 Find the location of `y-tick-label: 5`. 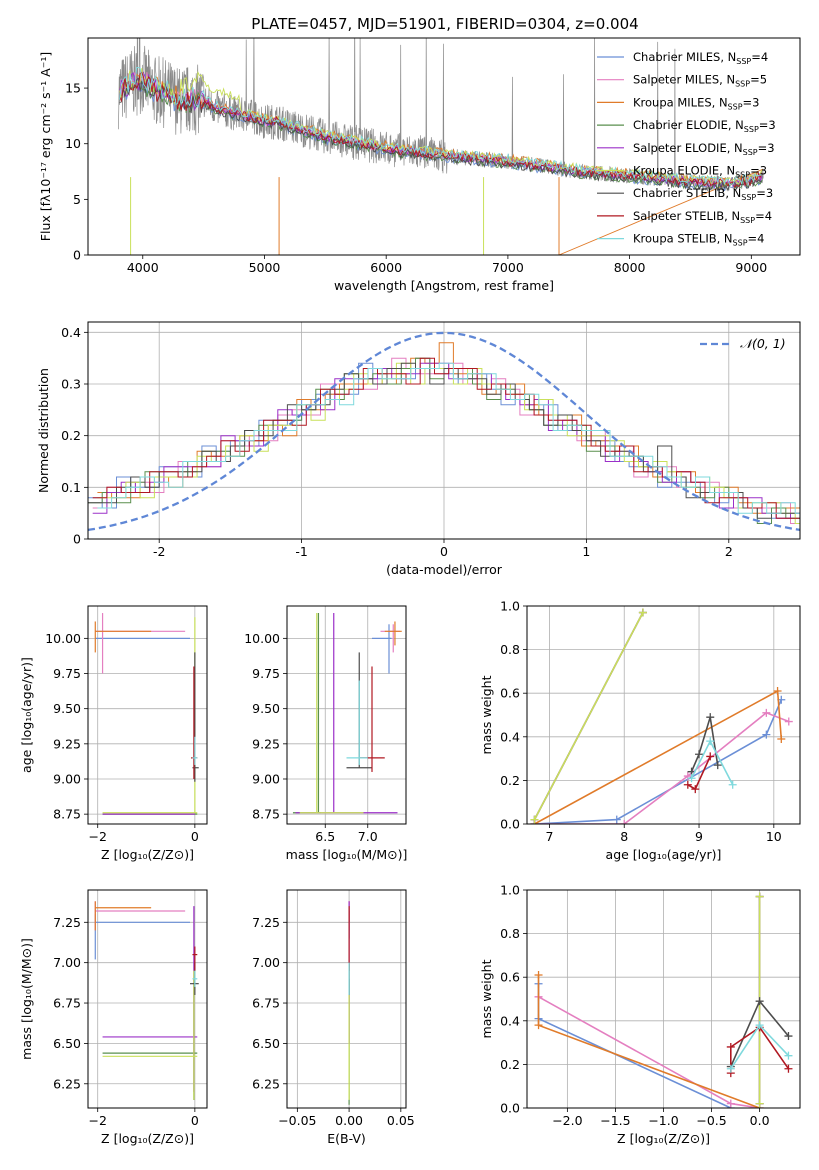

y-tick-label: 5 is located at coordinates (77, 199).